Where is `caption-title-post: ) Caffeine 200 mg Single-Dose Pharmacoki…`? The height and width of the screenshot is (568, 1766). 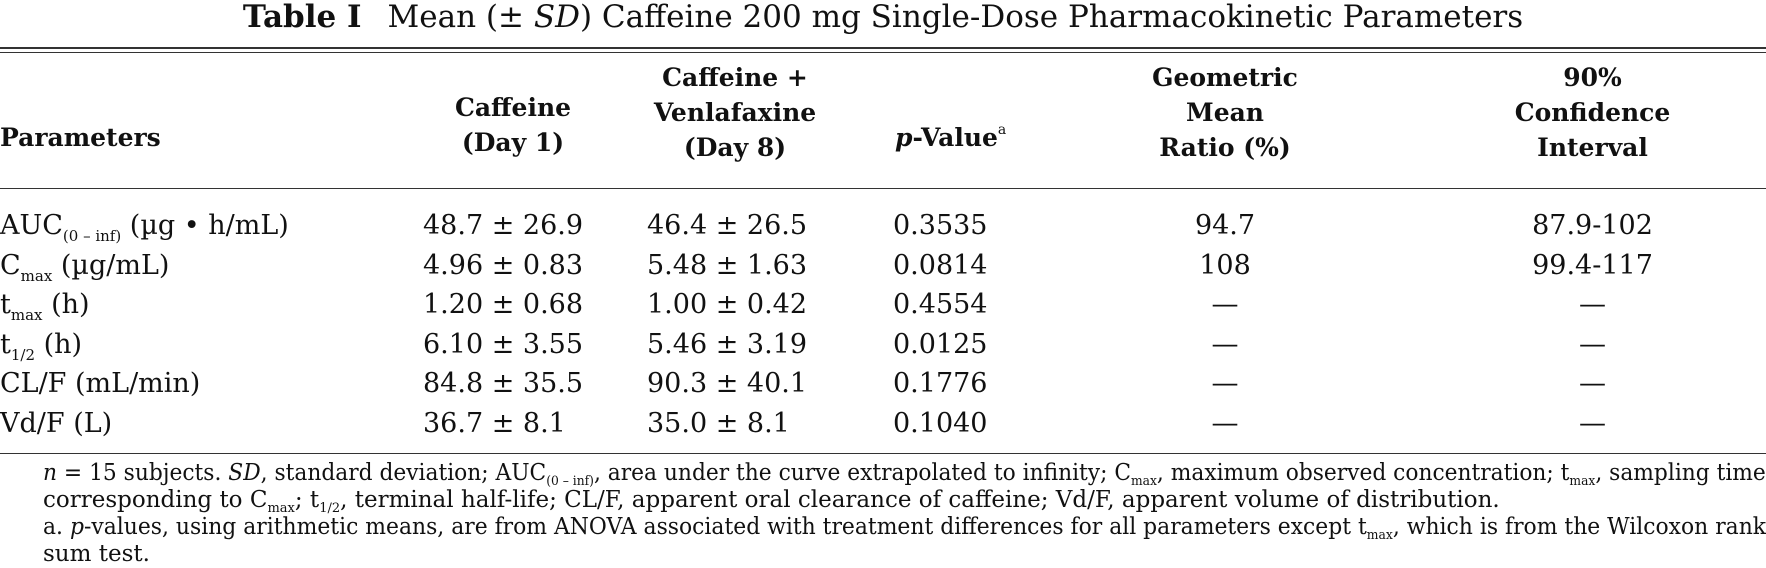
caption-title-post: ) Caffeine 200 mg Single-Dose Pharmacoki… is located at coordinates (1051, 17).